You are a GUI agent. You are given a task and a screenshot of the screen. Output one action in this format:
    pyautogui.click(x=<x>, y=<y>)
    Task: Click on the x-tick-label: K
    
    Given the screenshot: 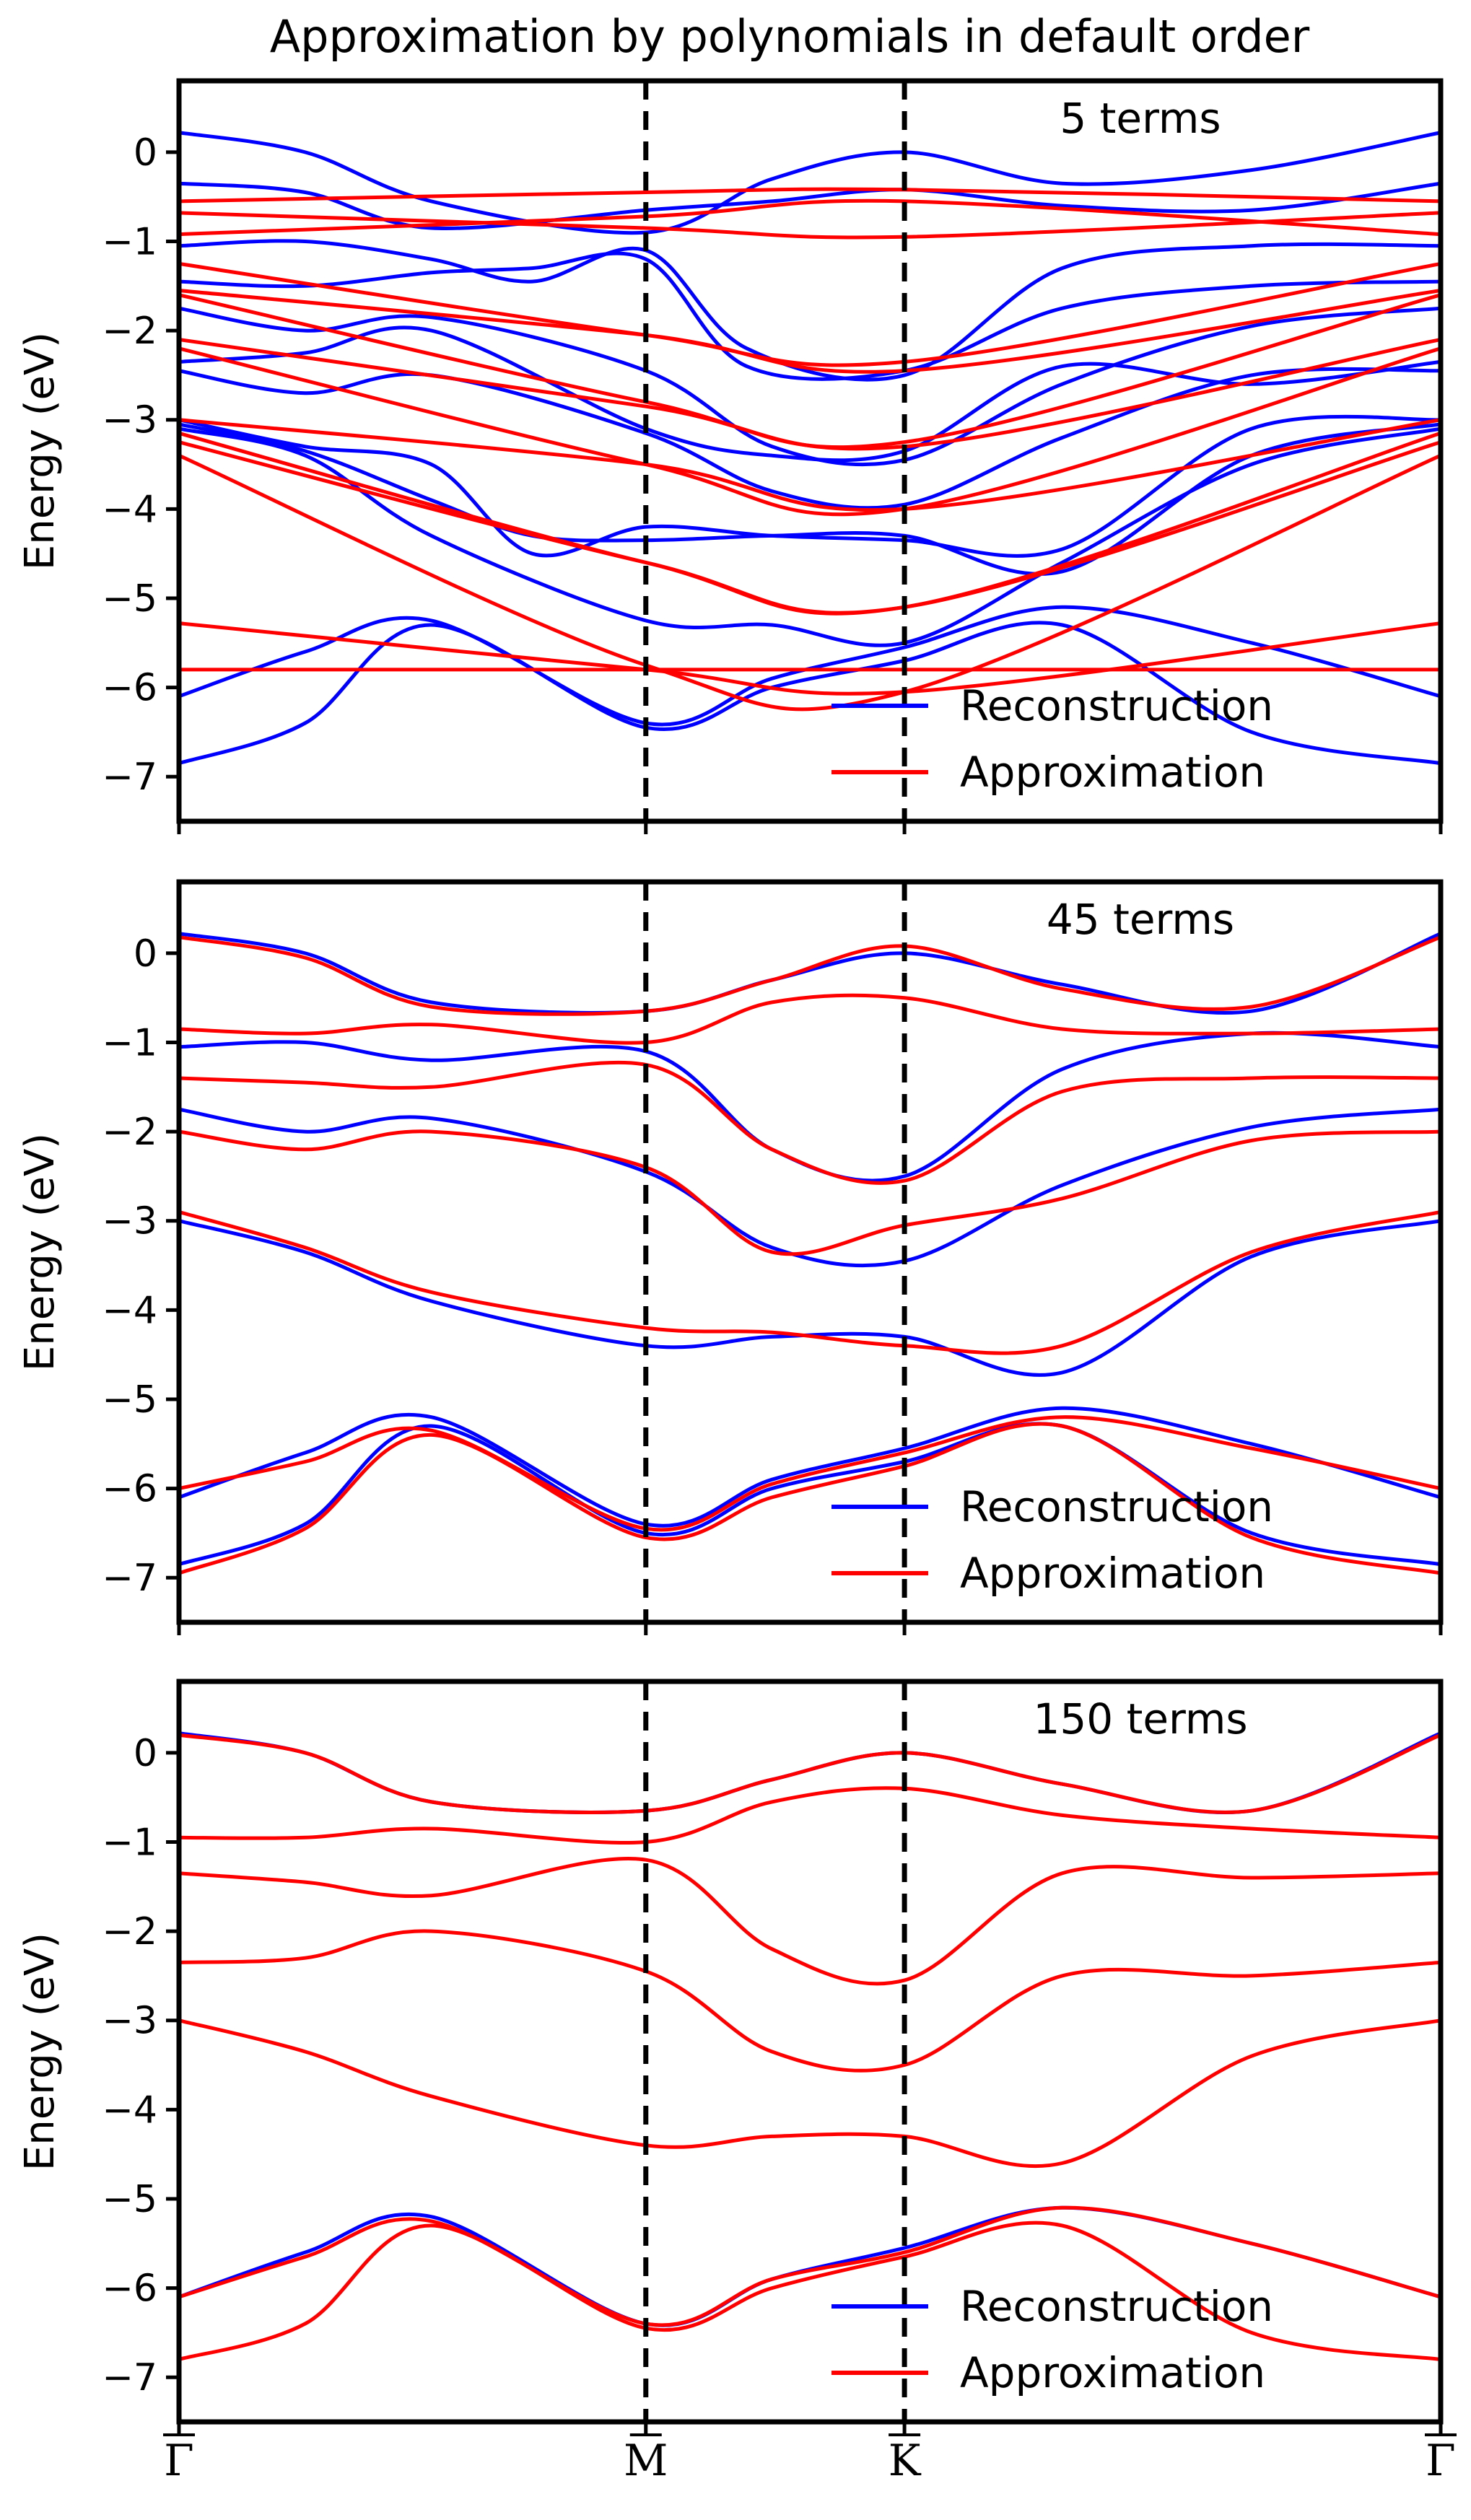 What is the action you would take?
    pyautogui.click(x=905, y=2461)
    